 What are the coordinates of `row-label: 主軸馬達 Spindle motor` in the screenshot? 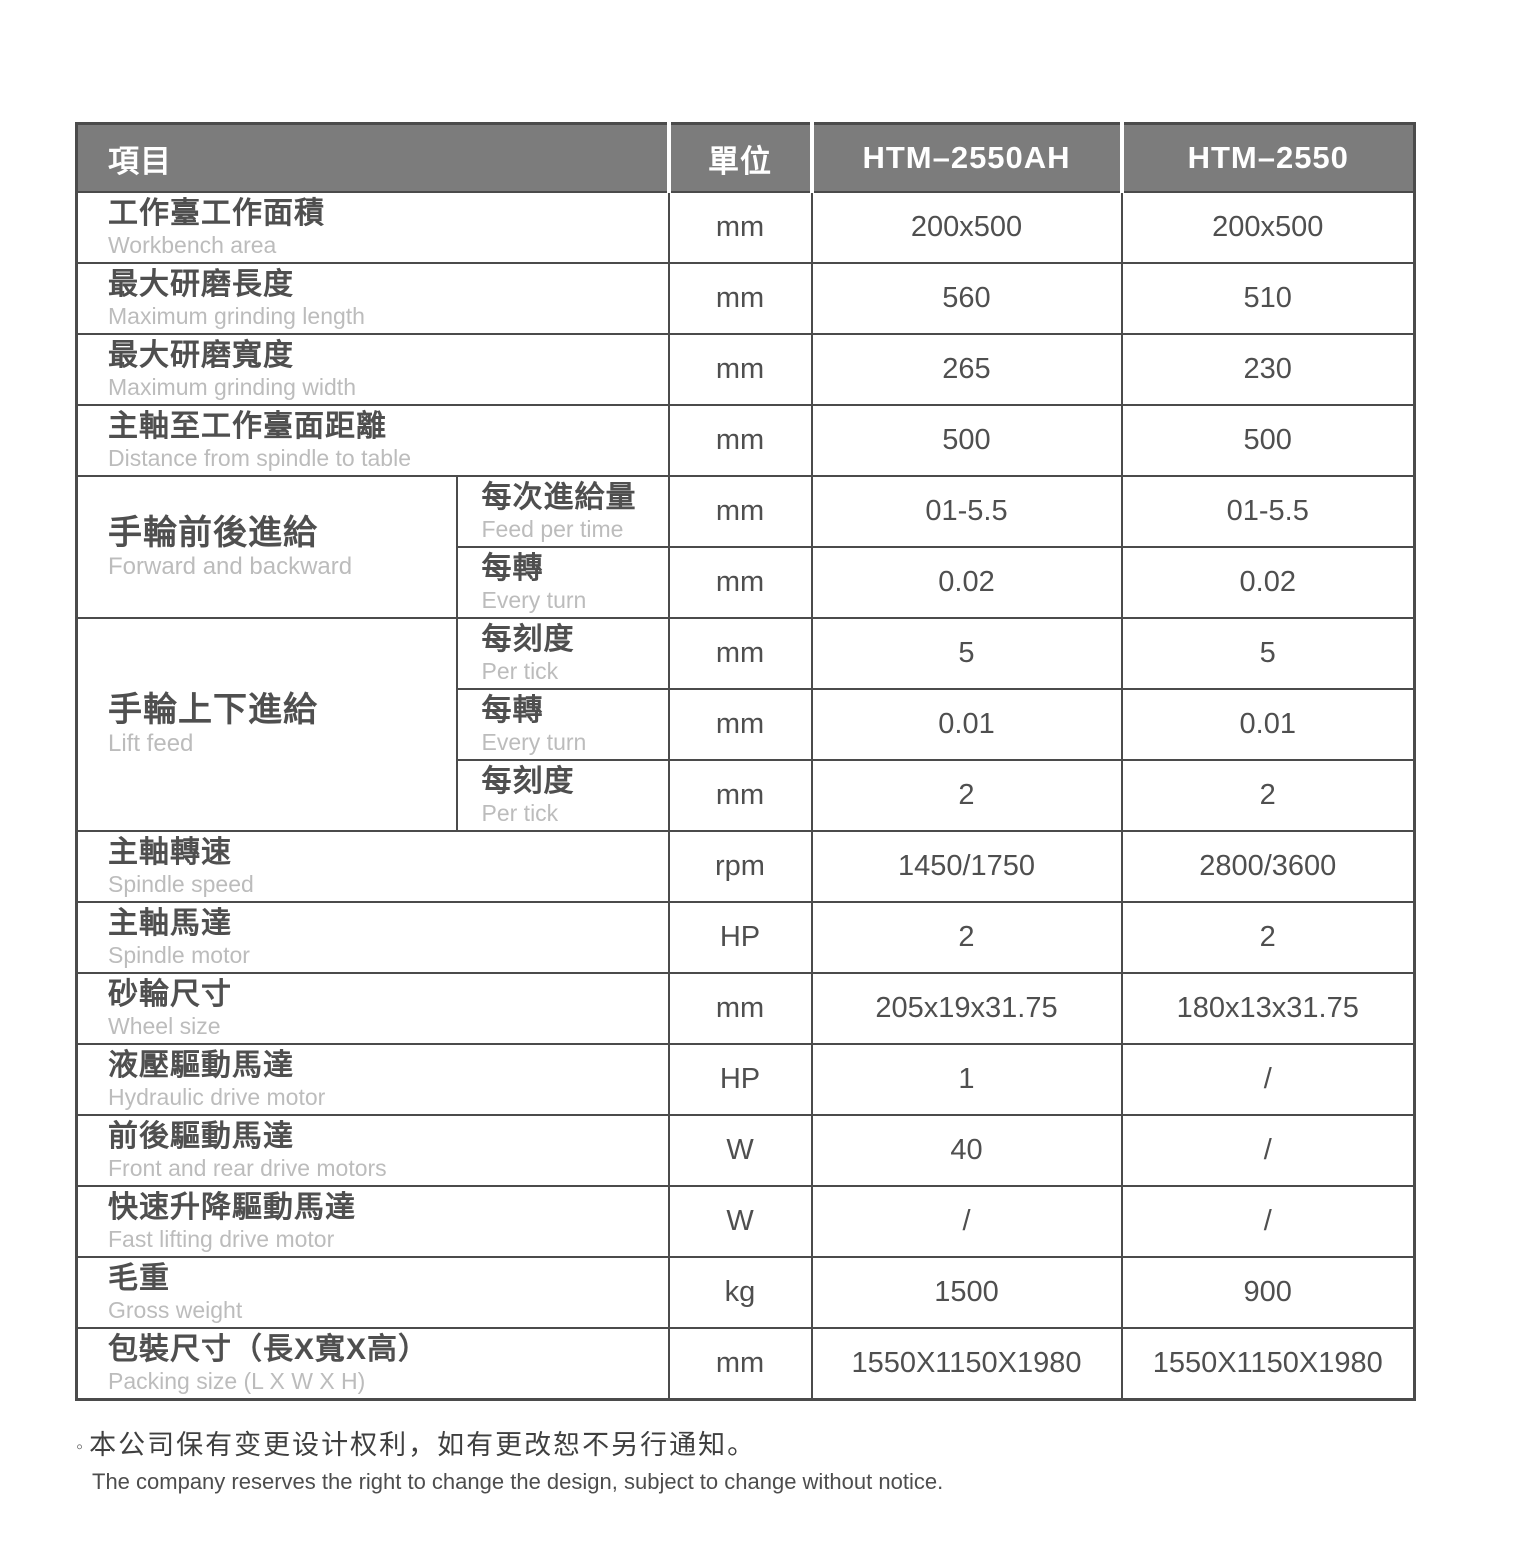 It's located at (372, 937).